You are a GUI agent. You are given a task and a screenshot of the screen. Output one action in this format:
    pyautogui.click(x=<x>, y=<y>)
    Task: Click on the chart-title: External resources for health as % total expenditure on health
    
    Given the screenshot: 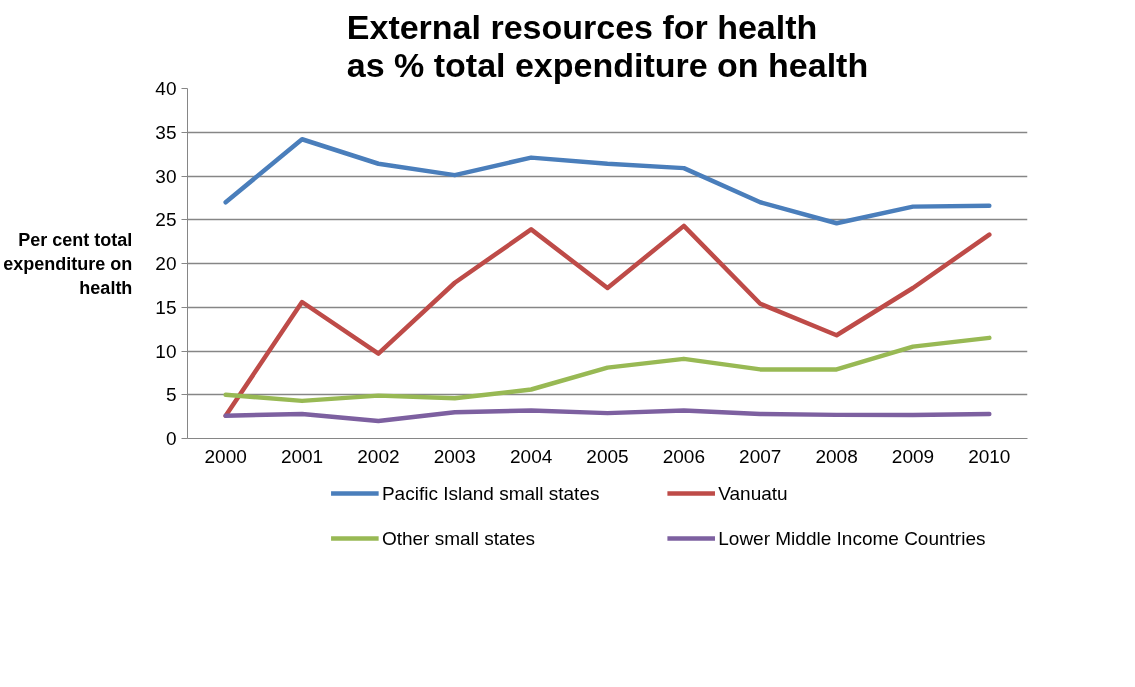 What is the action you would take?
    pyautogui.click(x=607, y=45)
    